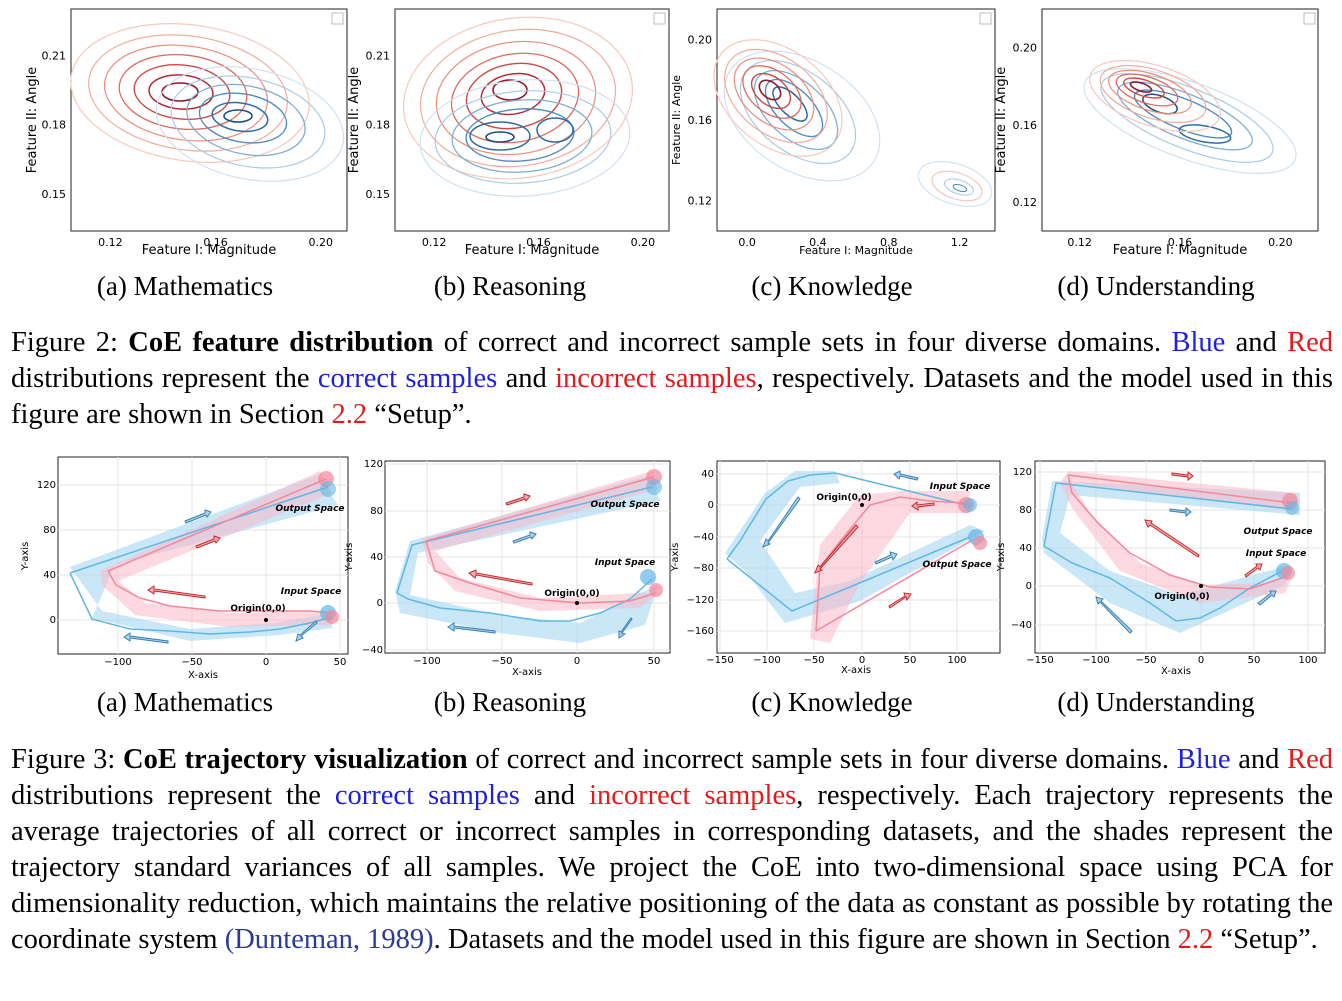  I want to click on y-tick-label: 40, so click(376, 557).